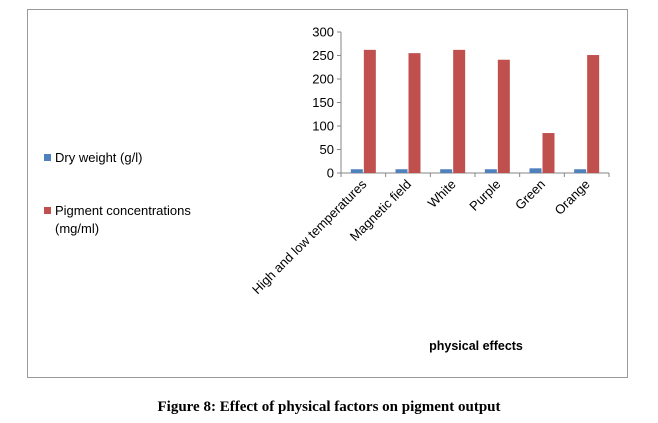 The height and width of the screenshot is (423, 658). I want to click on y-tick-label: 150, so click(323, 102).